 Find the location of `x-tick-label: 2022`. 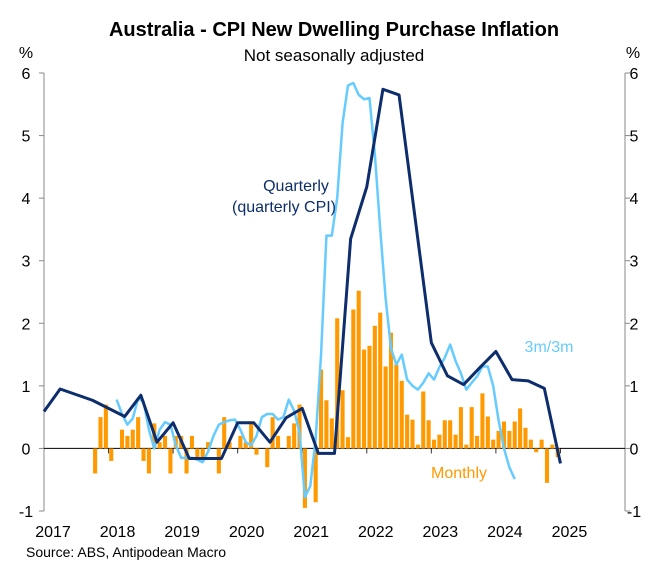

x-tick-label: 2022 is located at coordinates (376, 532).